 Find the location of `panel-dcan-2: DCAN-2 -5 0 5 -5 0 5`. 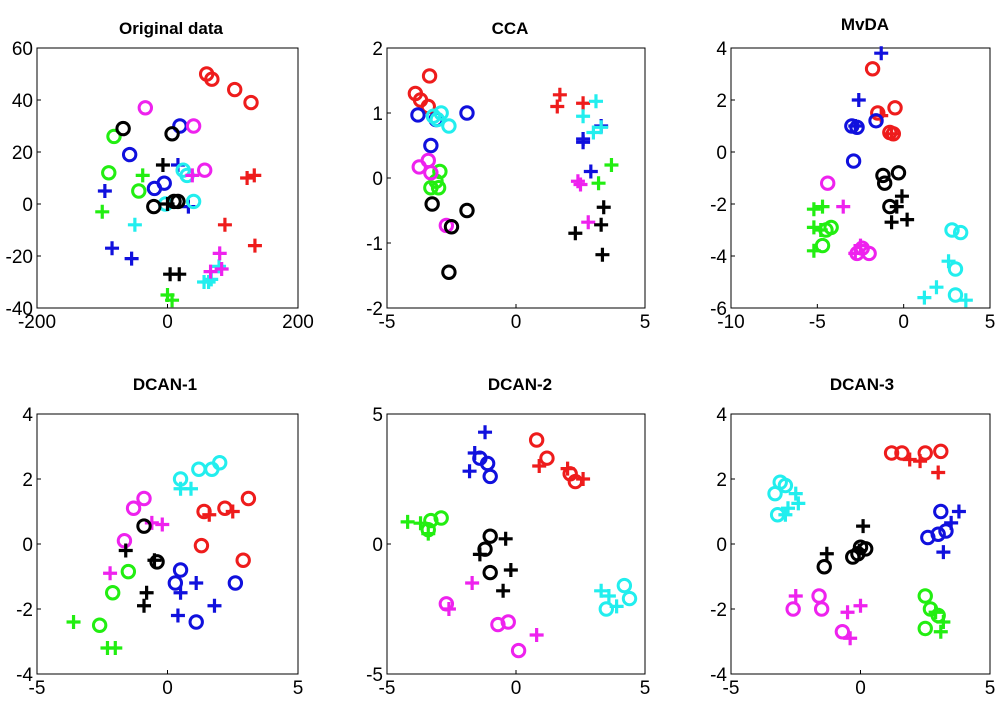

panel-dcan-2: DCAN-2 -5 0 5 -5 0 5 is located at coordinates (508, 537).